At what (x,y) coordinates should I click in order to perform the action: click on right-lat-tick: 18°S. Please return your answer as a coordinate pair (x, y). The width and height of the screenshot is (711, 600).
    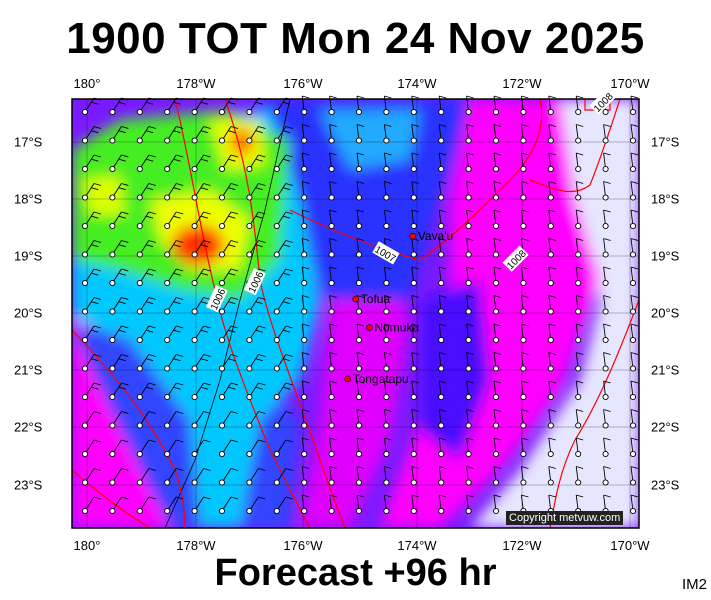
    Looking at the image, I should click on (665, 199).